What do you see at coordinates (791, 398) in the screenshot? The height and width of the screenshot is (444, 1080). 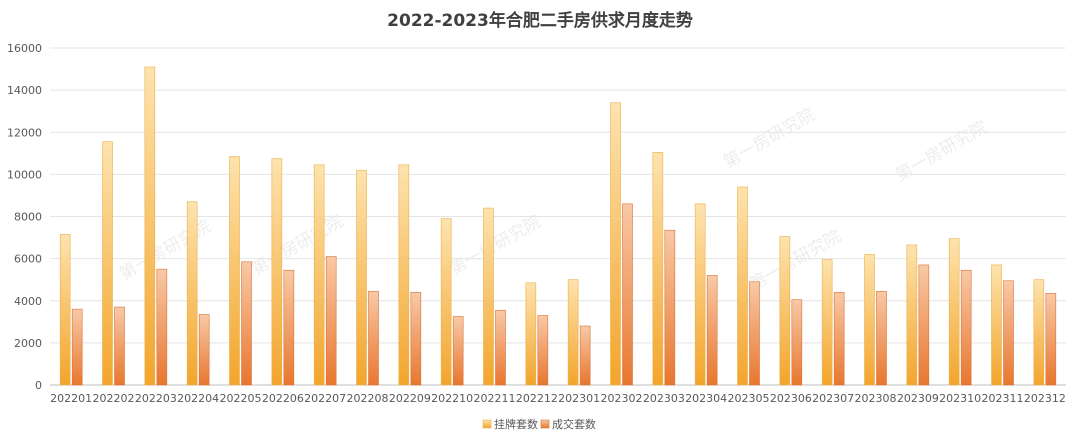 I see `x-tick-label: 202306` at bounding box center [791, 398].